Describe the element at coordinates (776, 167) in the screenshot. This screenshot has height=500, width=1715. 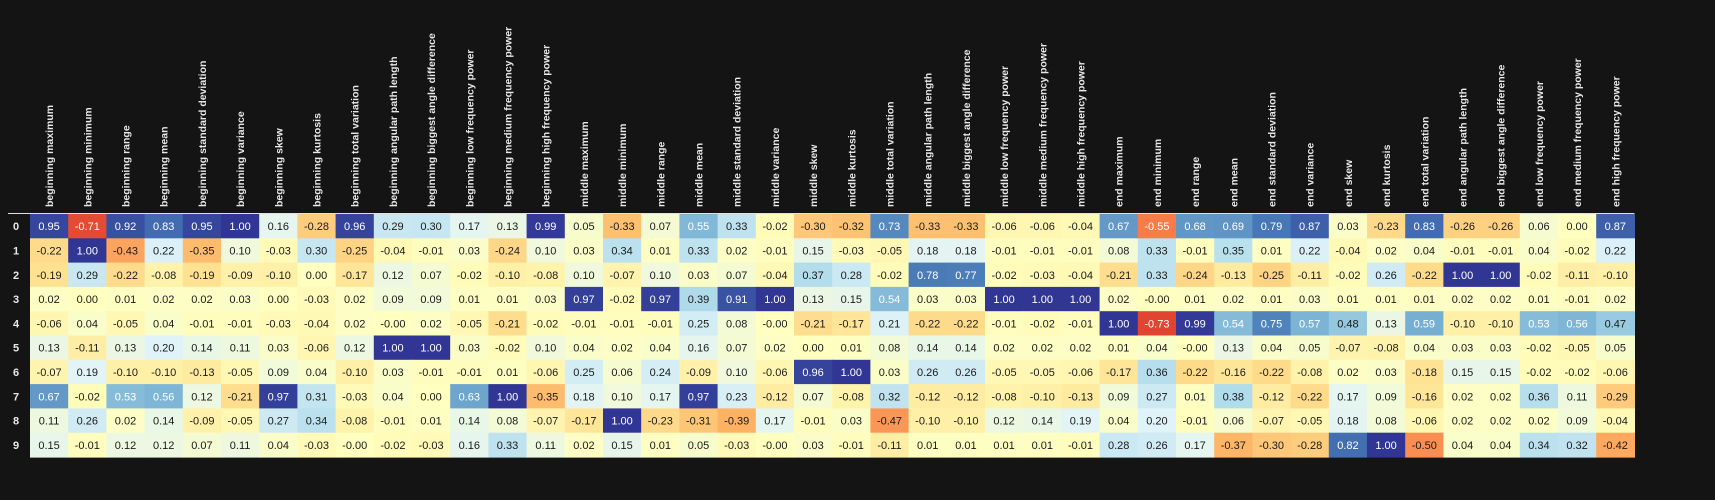
I see `column-label-middle-variance: middle variance` at that location.